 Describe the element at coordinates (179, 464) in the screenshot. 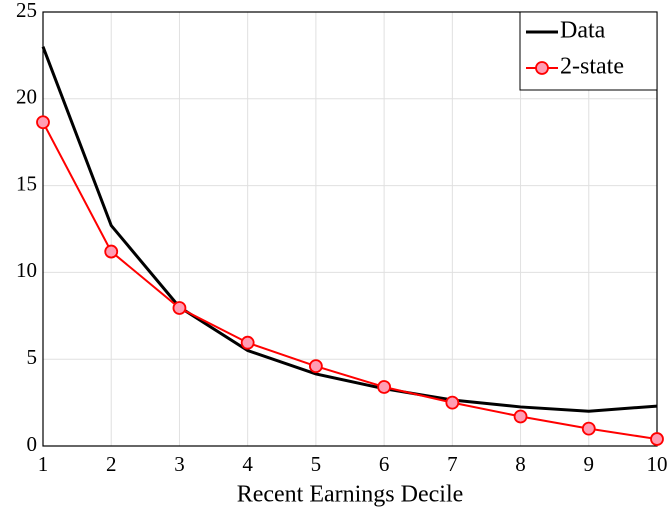

I see `x-tick-label: 3` at that location.